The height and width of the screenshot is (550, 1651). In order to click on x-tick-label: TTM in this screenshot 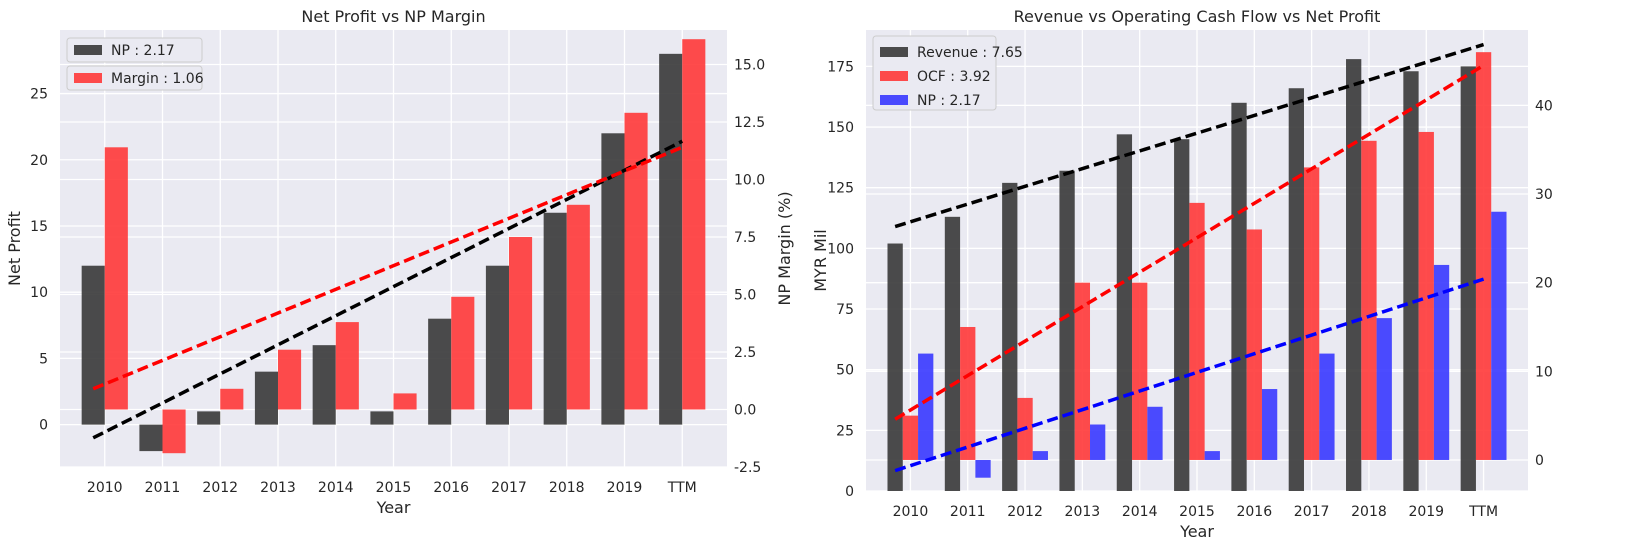, I will do `click(682, 488)`.